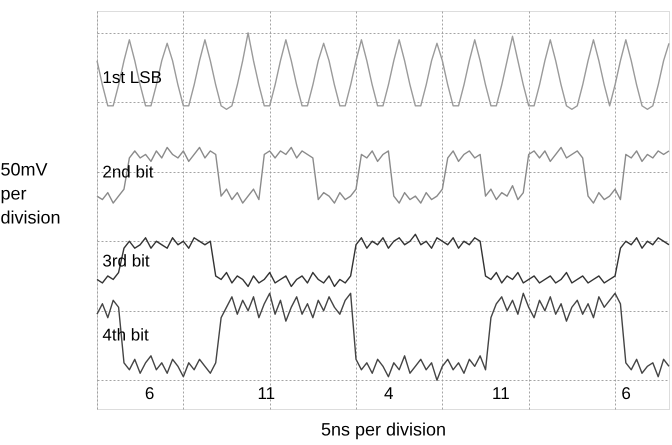  I want to click on x-axis-title: 5ns per division, so click(383, 430).